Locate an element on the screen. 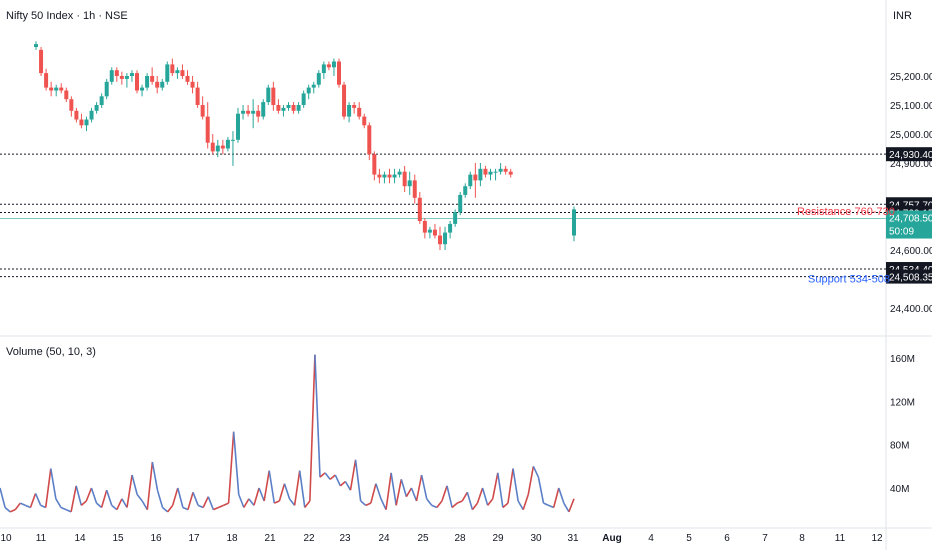 Image resolution: width=932 pixels, height=550 pixels. volume-indicator-title: Volume (50, 10, 3) is located at coordinates (51, 352).